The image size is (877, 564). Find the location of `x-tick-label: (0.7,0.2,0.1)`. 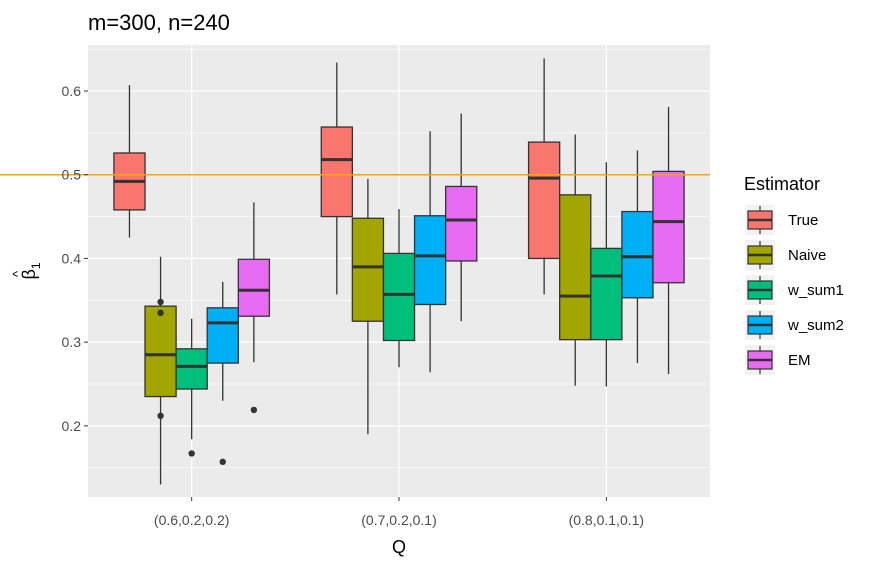

x-tick-label: (0.7,0.2,0.1) is located at coordinates (399, 520).